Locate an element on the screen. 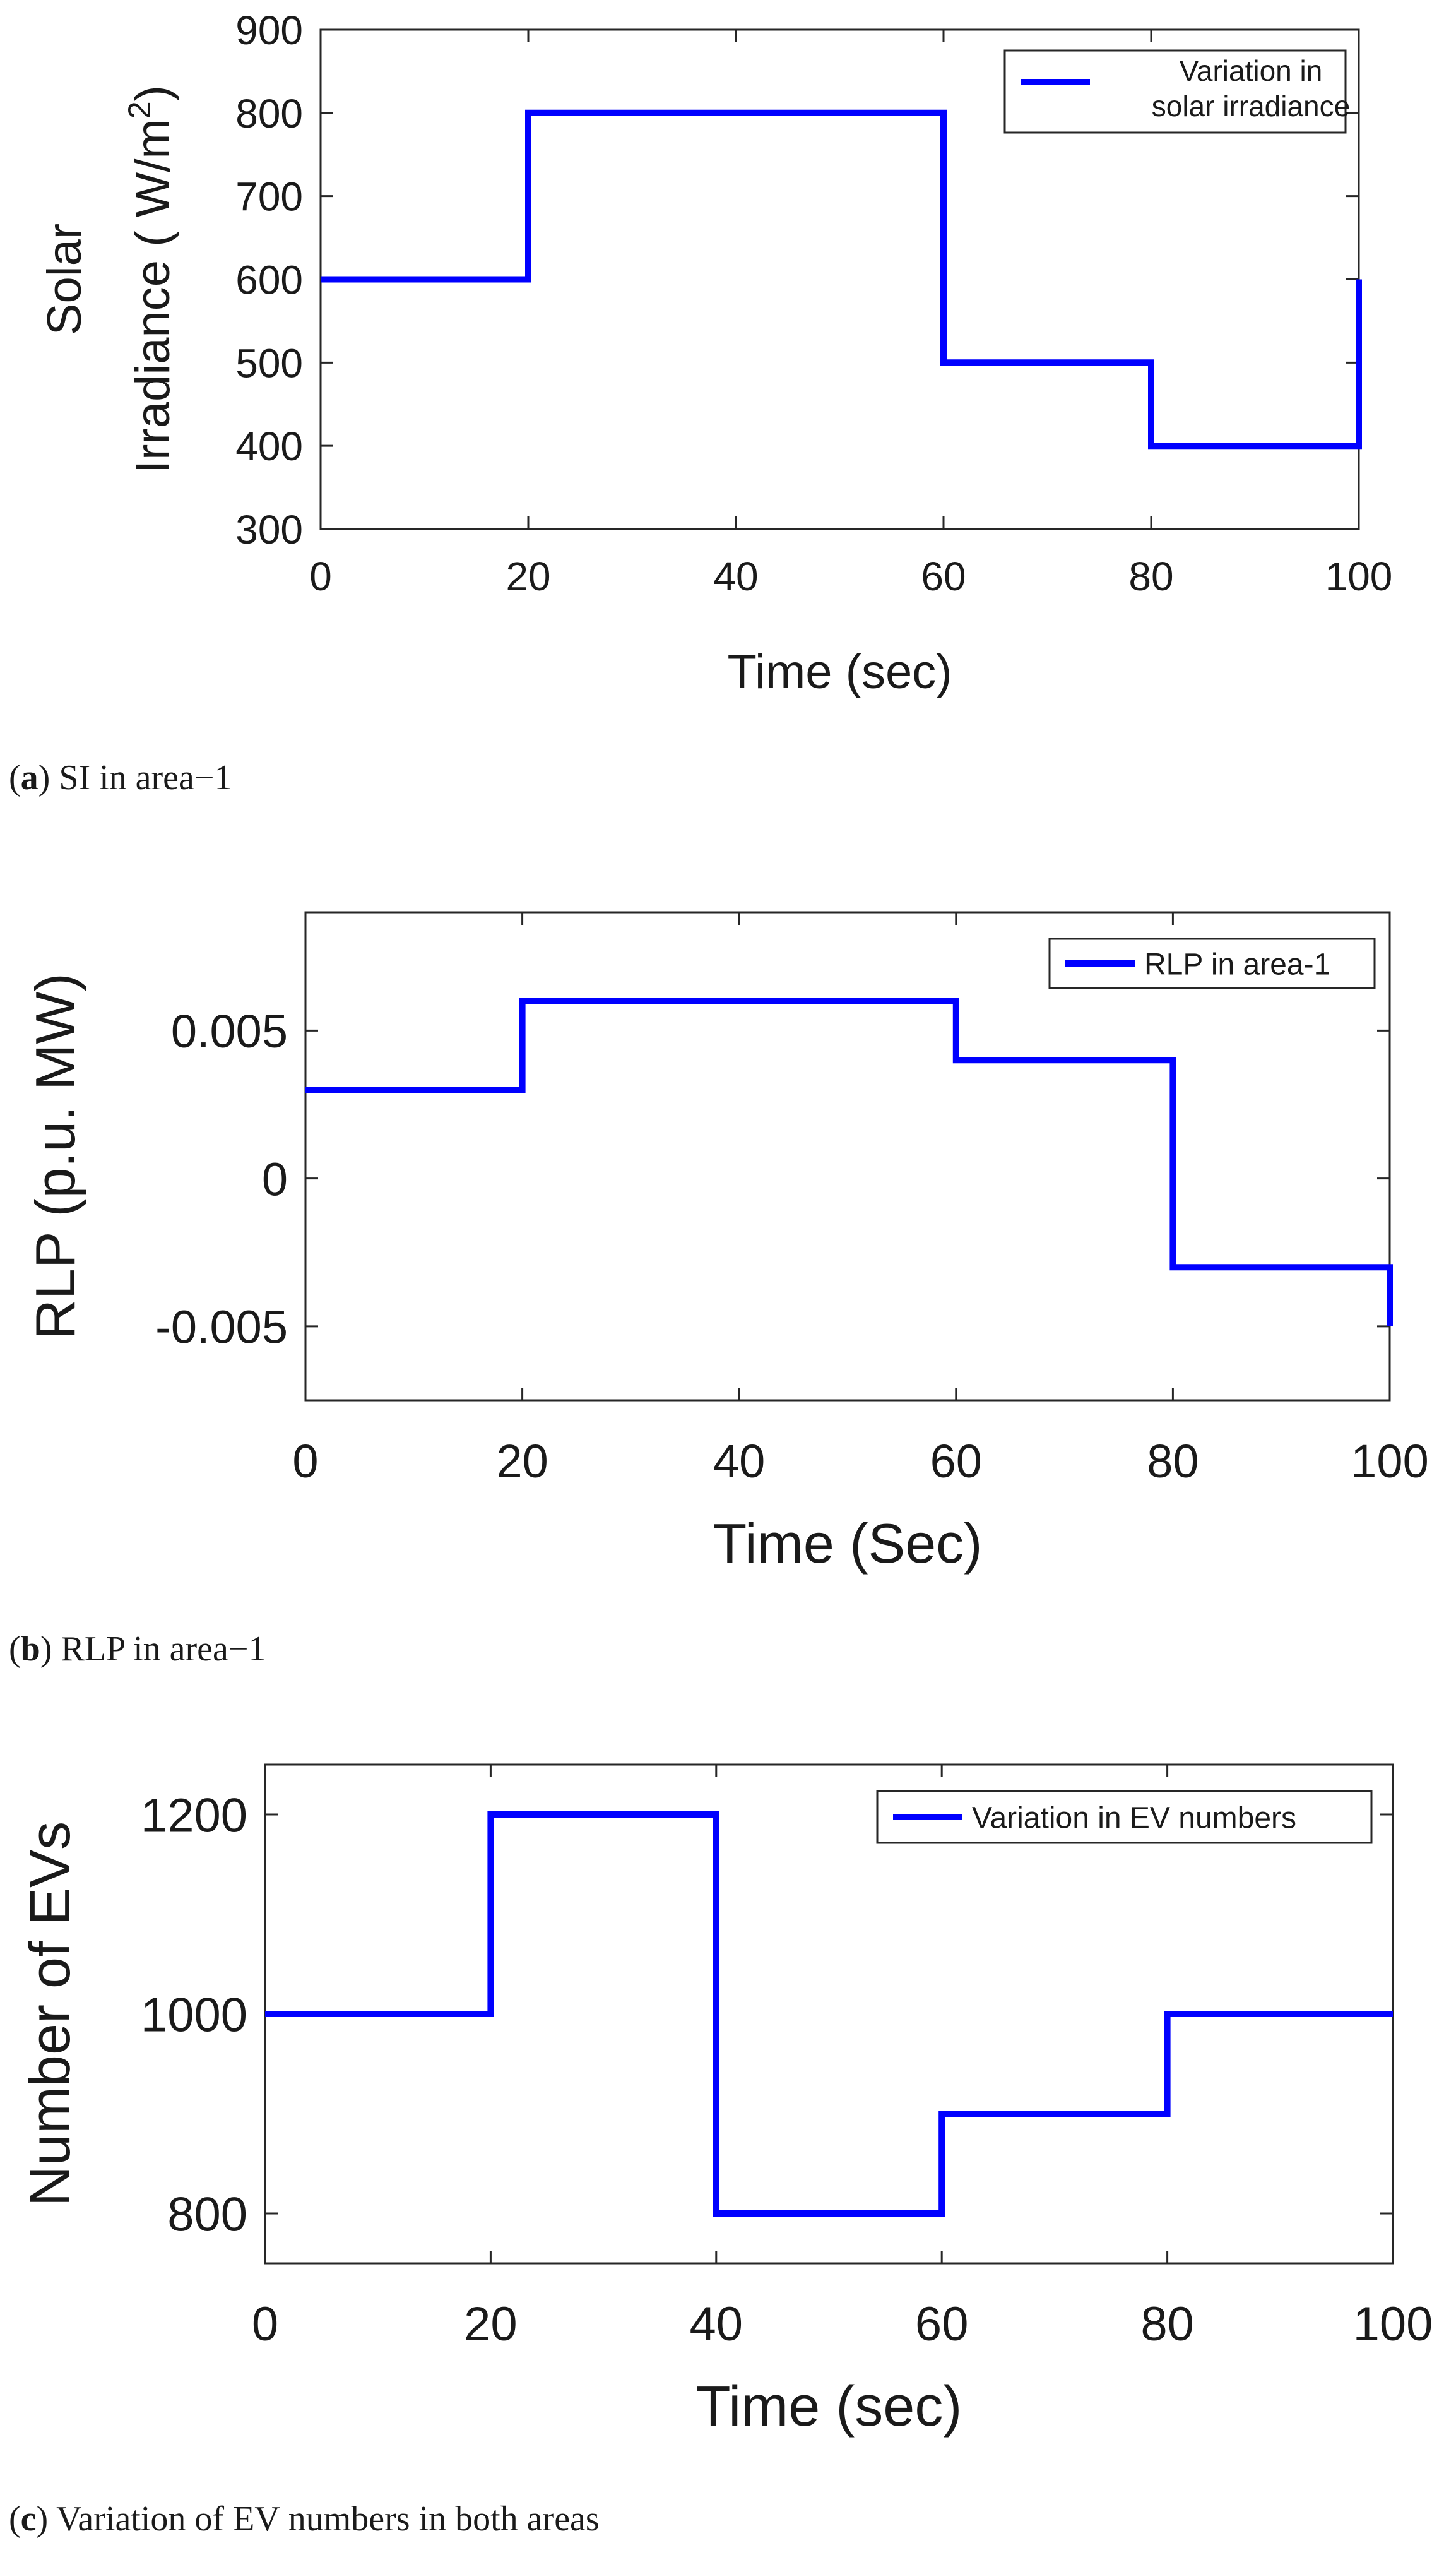 This screenshot has height=2555, width=1456. y-tick-label: 1200 is located at coordinates (194, 1815).